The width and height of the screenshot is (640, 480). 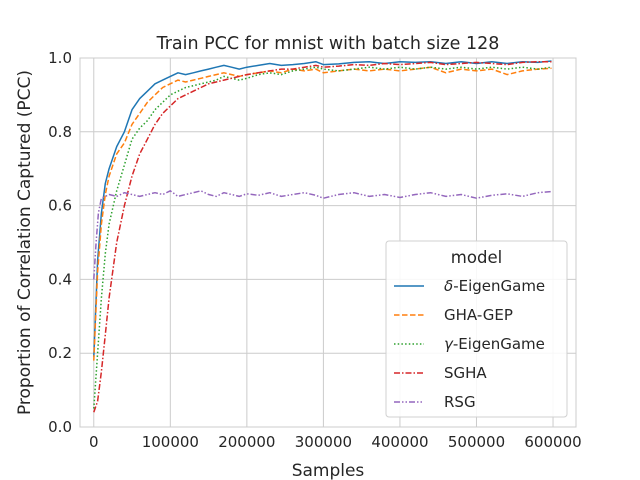 I want to click on legend-label-symbol: δ, so click(x=448, y=286).